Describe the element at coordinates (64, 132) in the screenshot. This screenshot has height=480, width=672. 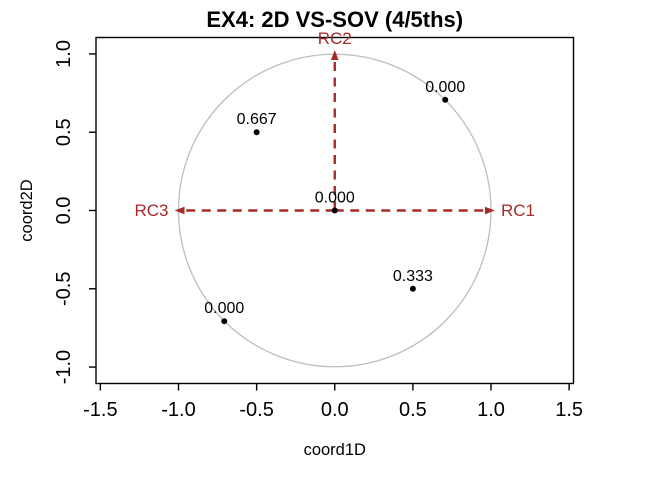
I see `y-tick-label: 0.5` at that location.